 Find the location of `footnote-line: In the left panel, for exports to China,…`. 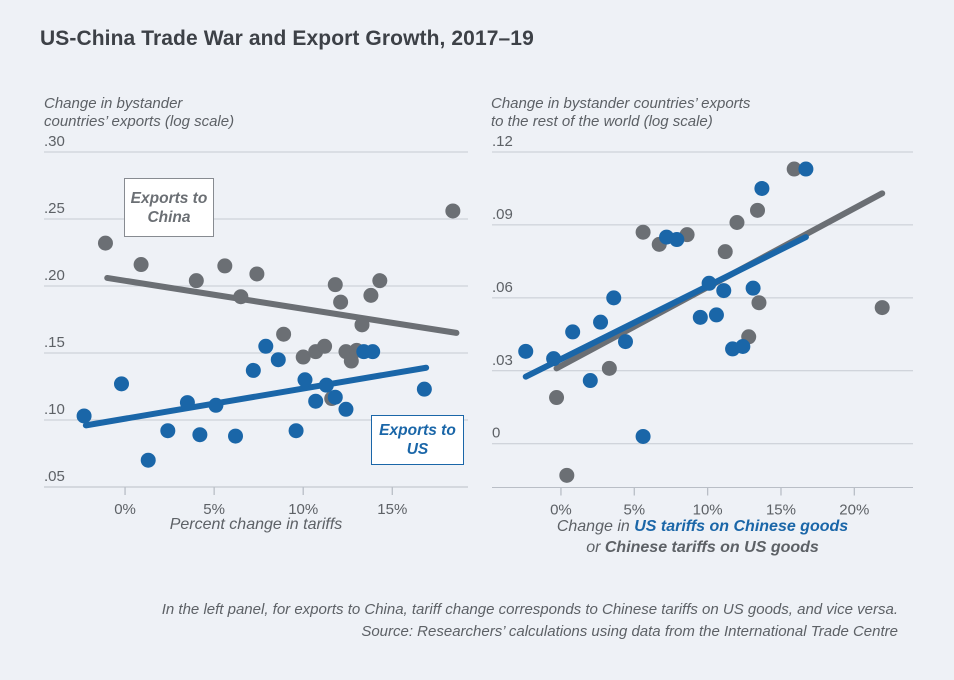

footnote-line: In the left panel, for exports to China,… is located at coordinates (529, 609).